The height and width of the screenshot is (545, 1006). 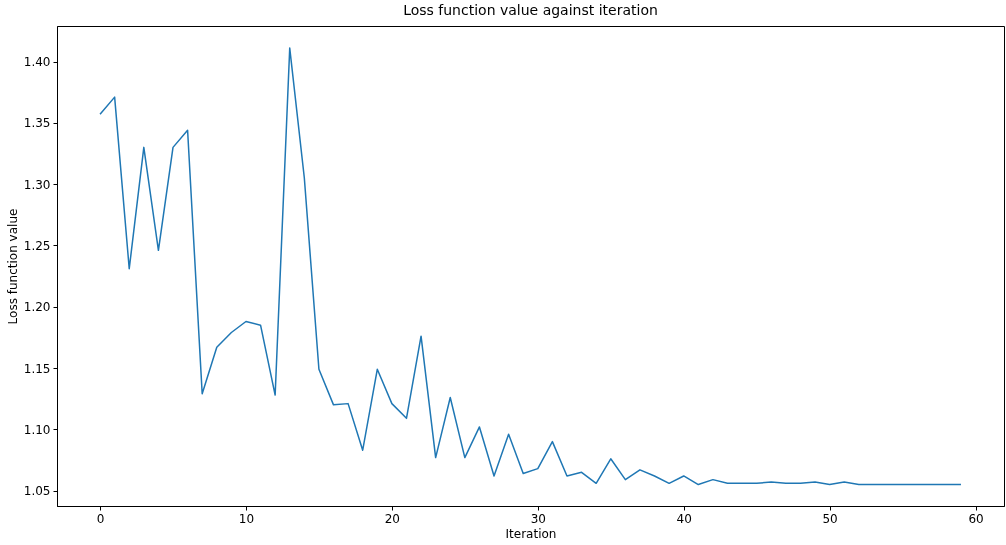 I want to click on y-tick-label: 1.15, so click(x=37, y=368).